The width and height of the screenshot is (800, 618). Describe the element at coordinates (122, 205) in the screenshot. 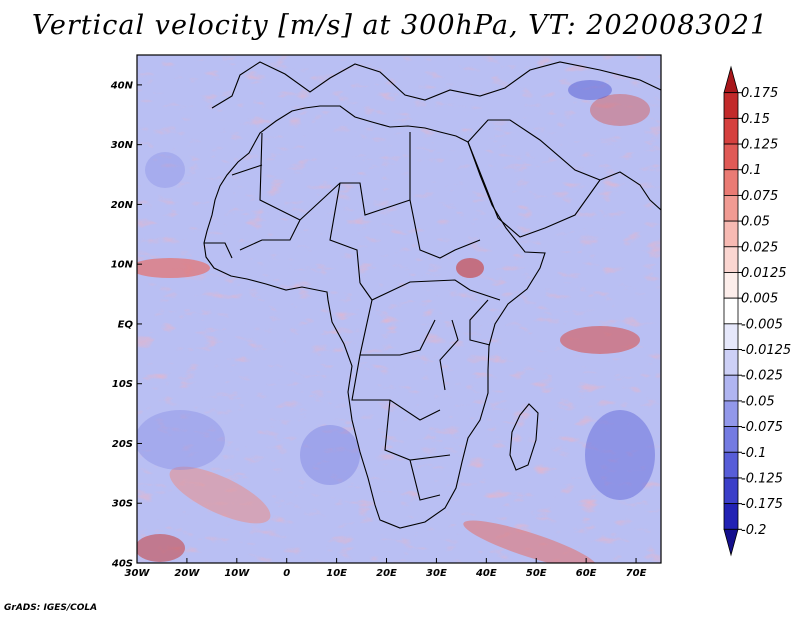

I see `lat-tick-label: 20N` at that location.